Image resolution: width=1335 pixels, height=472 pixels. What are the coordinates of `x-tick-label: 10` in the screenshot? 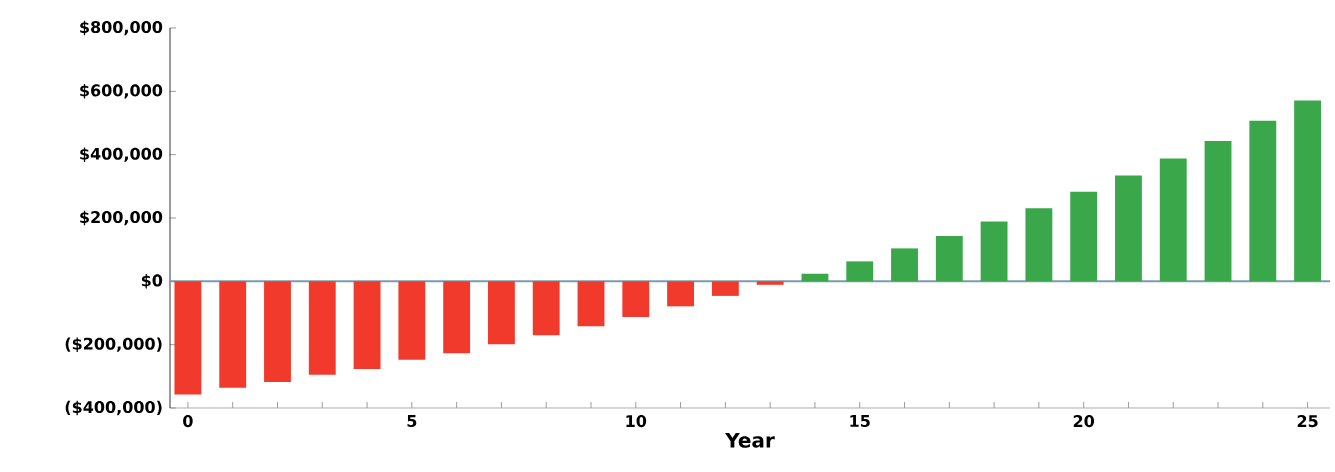 It's located at (636, 421).